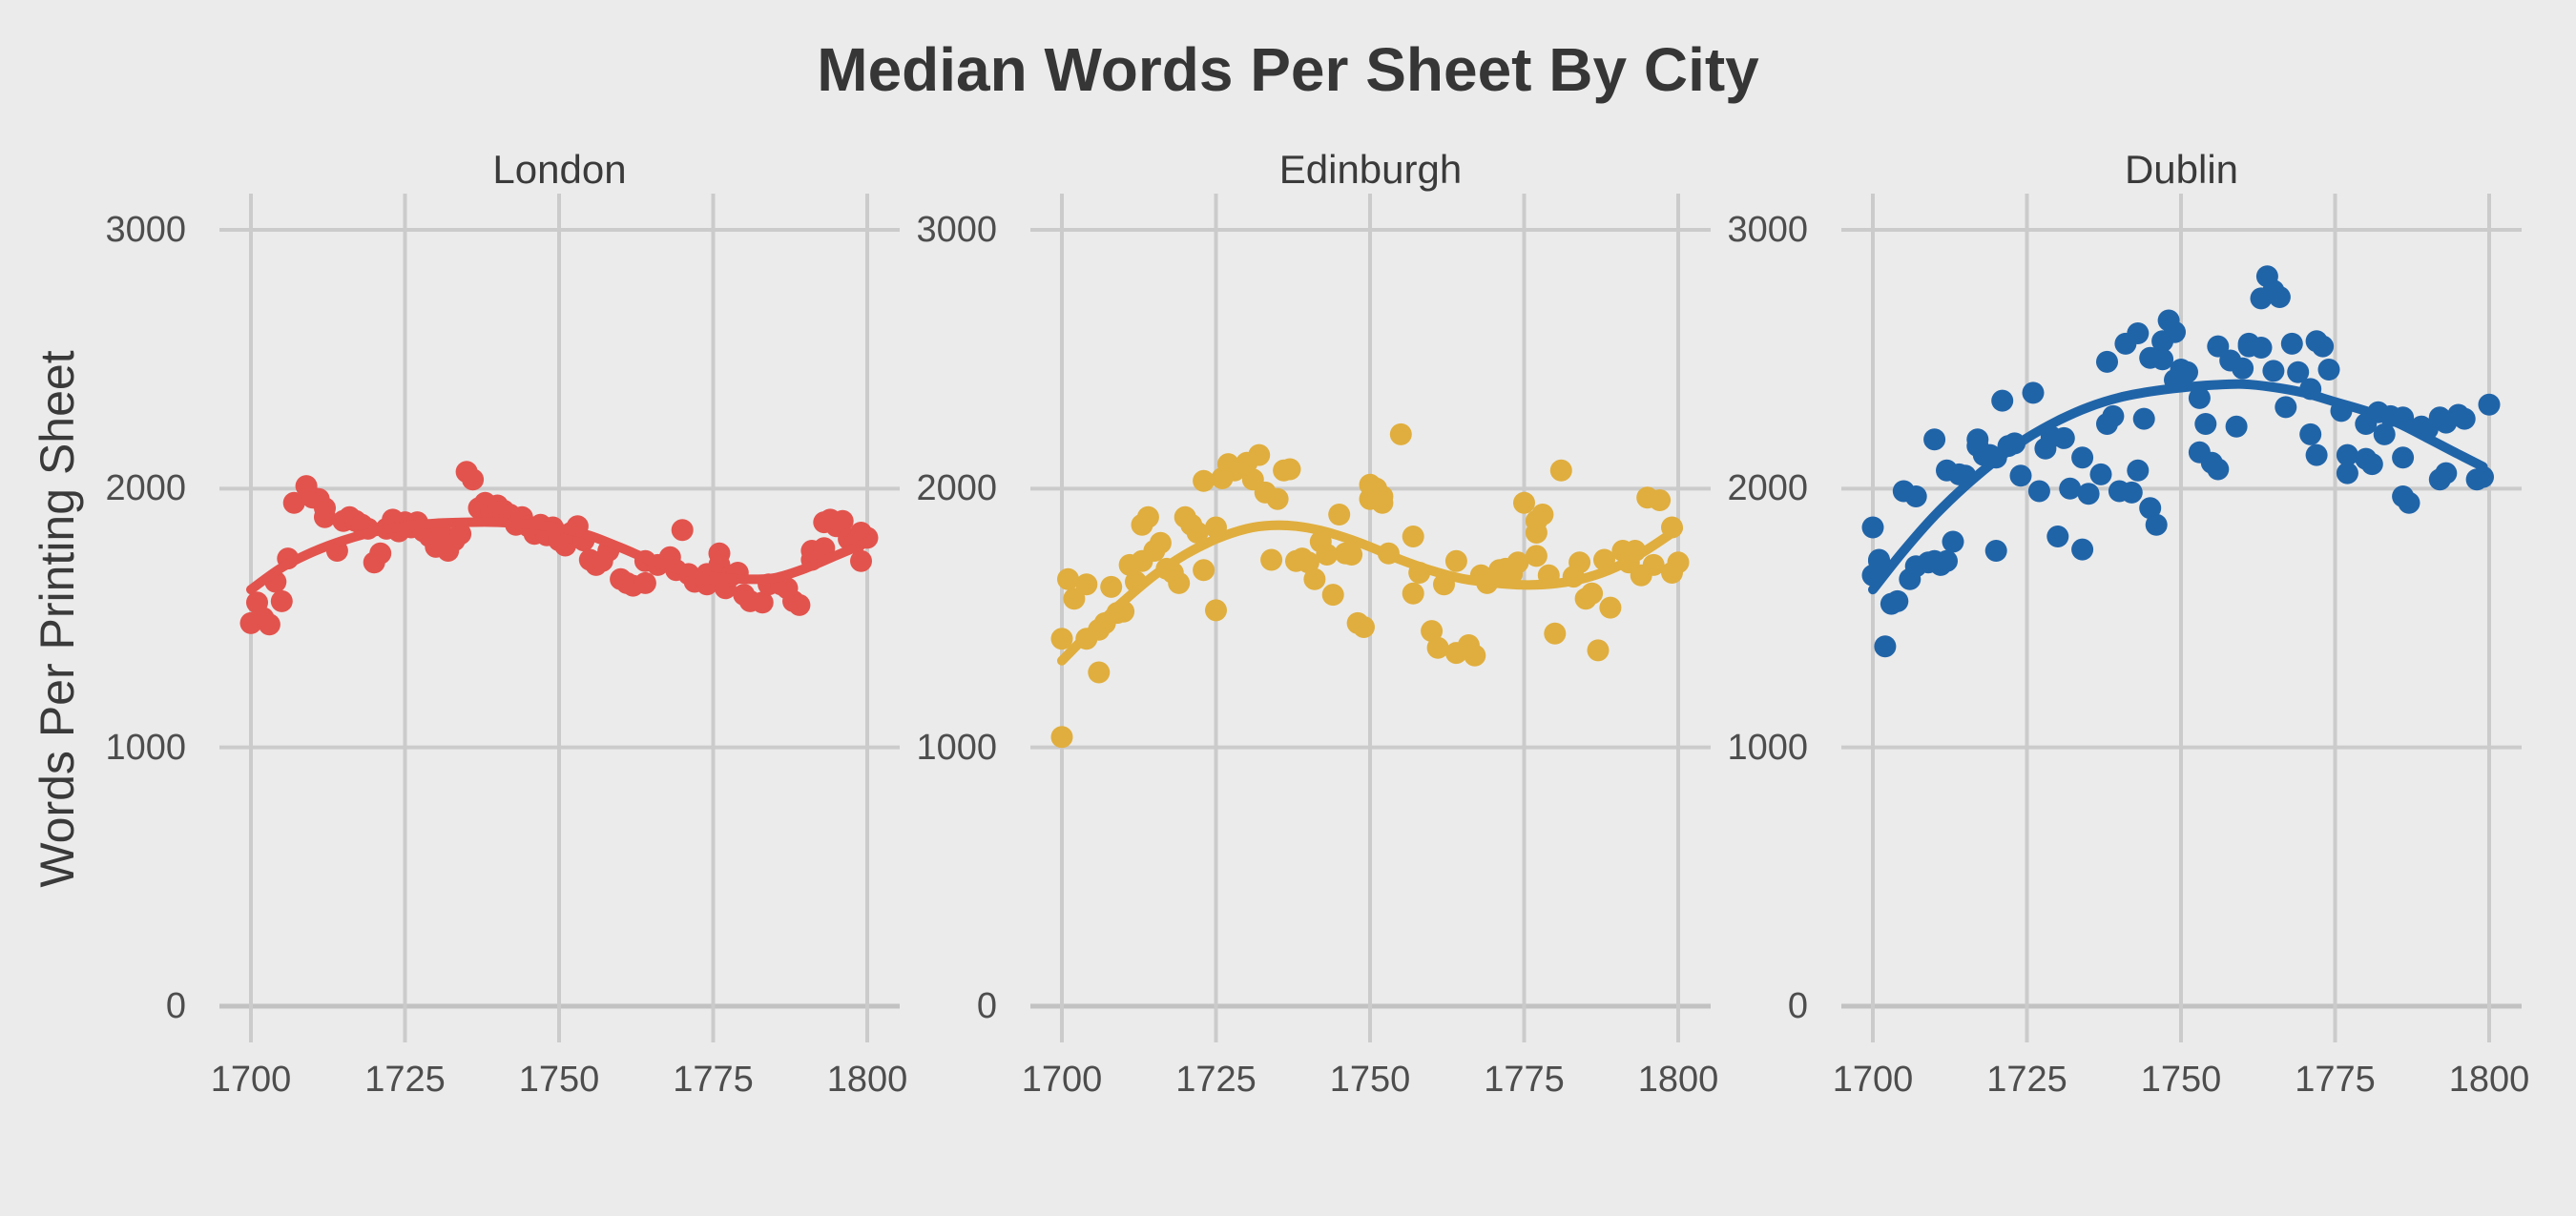  Describe the element at coordinates (1767, 230) in the screenshot. I see `y-tick-label: 3000` at that location.